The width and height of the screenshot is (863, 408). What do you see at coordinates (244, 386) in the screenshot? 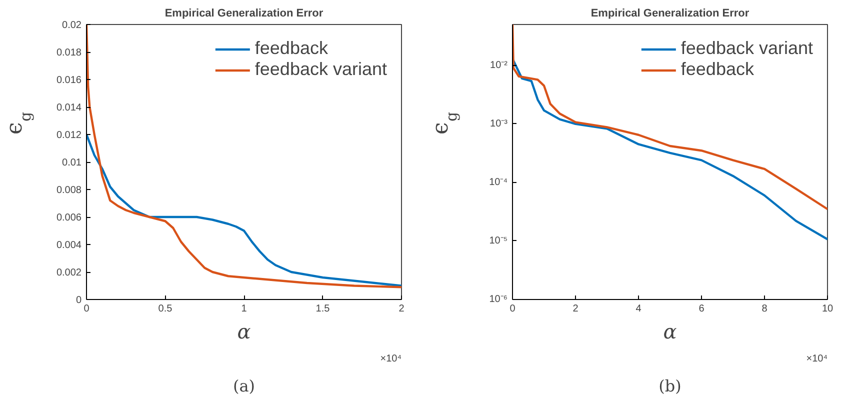
I see `text: (a)` at bounding box center [244, 386].